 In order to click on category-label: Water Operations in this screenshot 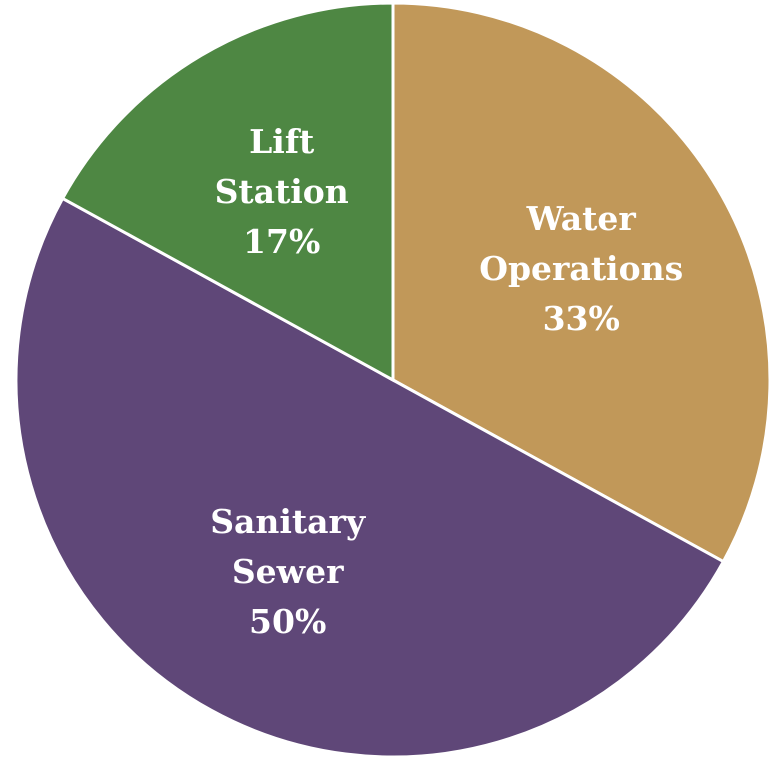, I will do `click(581, 243)`.